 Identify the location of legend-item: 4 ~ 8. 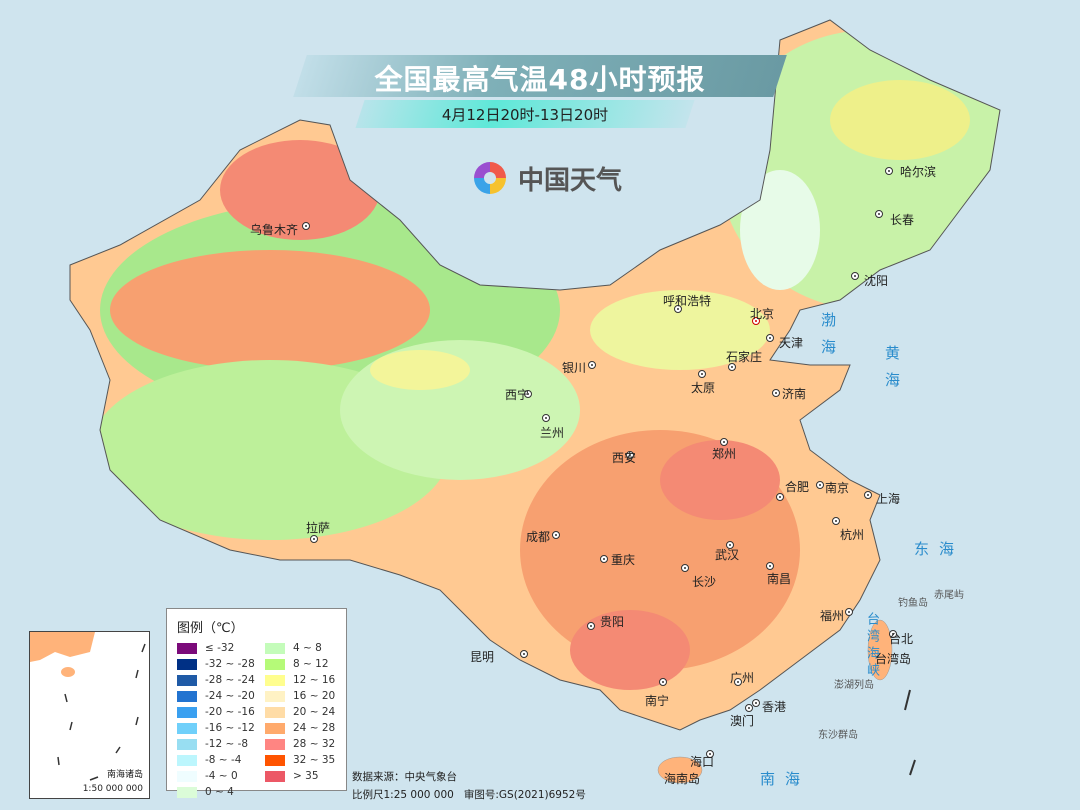
(305, 648).